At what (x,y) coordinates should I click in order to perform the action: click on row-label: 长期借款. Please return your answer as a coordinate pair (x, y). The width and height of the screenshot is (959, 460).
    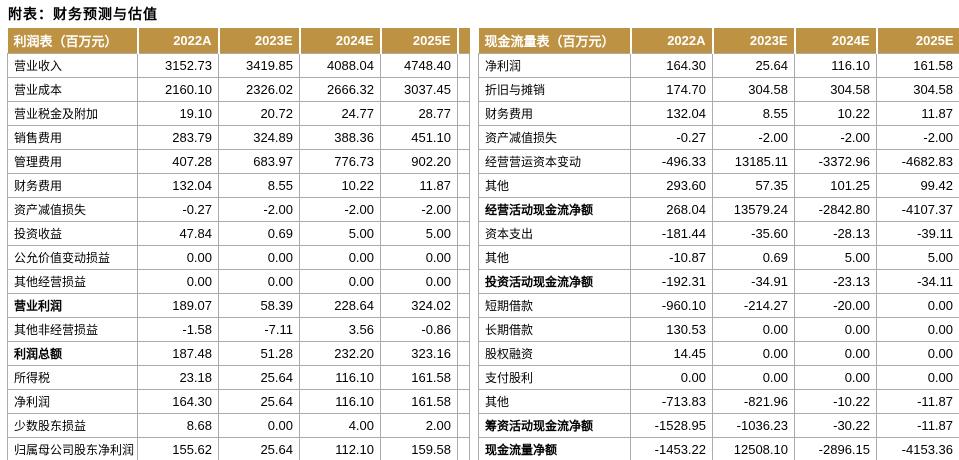
    Looking at the image, I should click on (554, 329).